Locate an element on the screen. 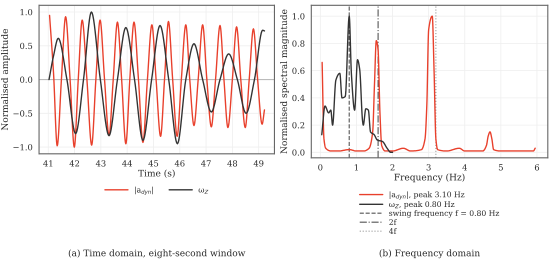  x-tick-label: 45 is located at coordinates (153, 163).